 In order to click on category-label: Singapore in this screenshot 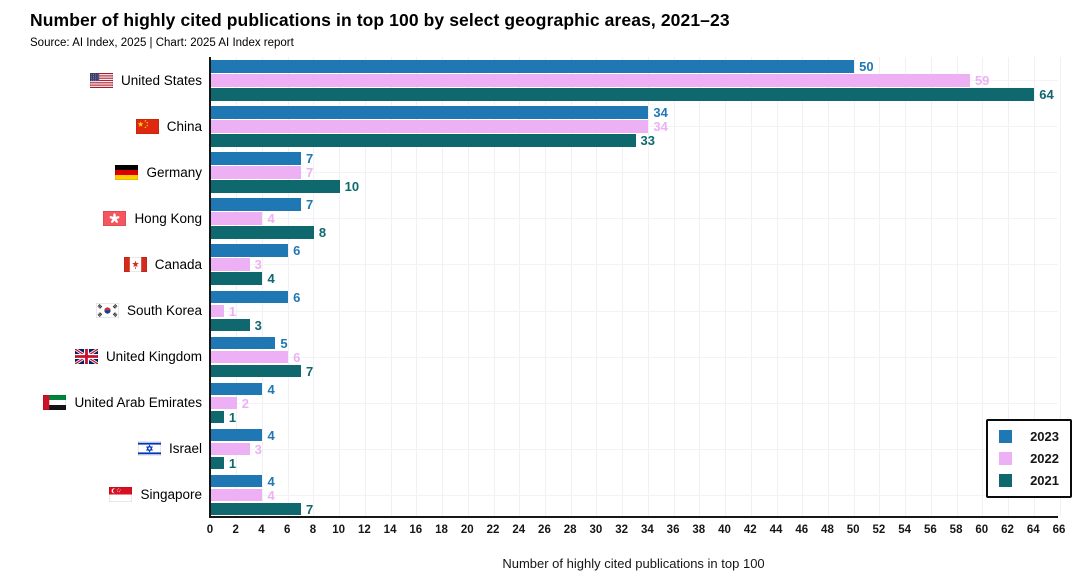, I will do `click(171, 495)`.